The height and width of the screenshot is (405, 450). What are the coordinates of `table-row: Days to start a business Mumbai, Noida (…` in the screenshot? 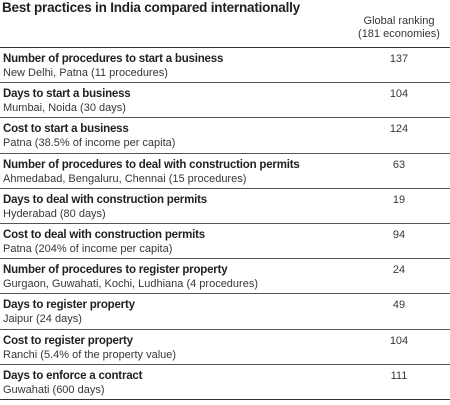 It's located at (225, 101).